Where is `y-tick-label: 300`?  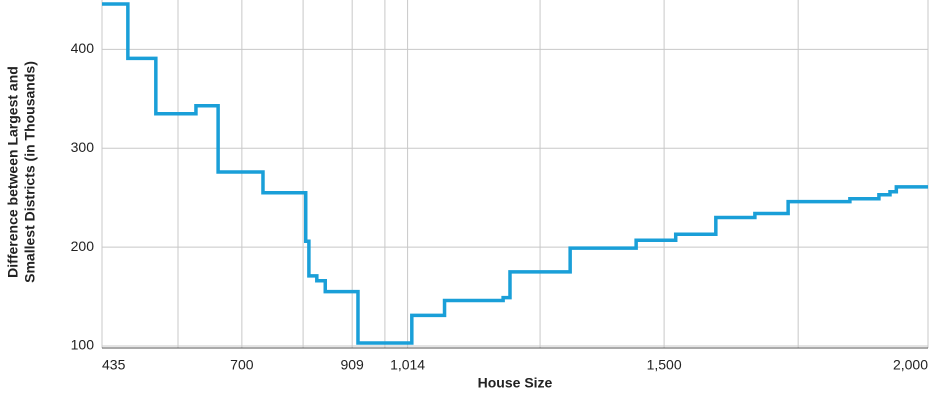
y-tick-label: 300 is located at coordinates (83, 147).